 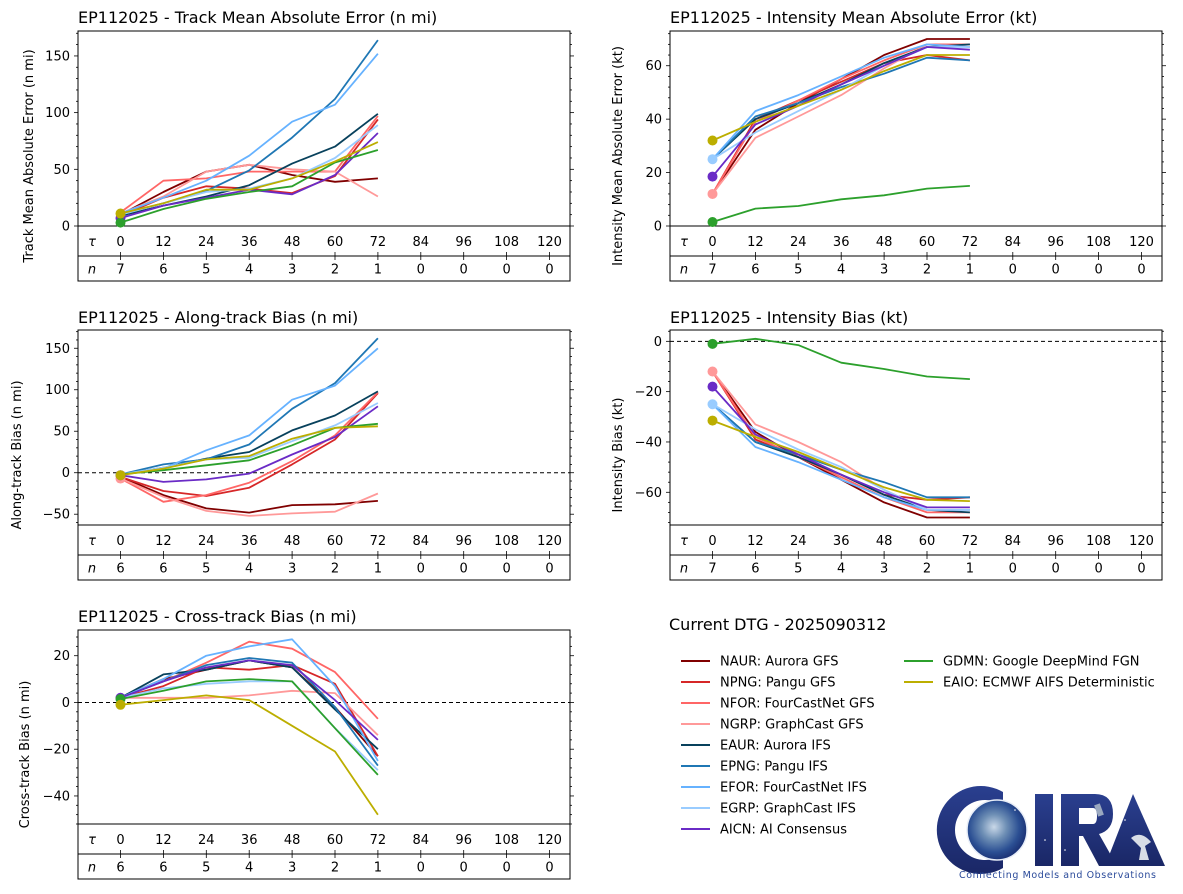 I want to click on chart-title: EP112025 - Intensity Bias (kt), so click(x=789, y=317).